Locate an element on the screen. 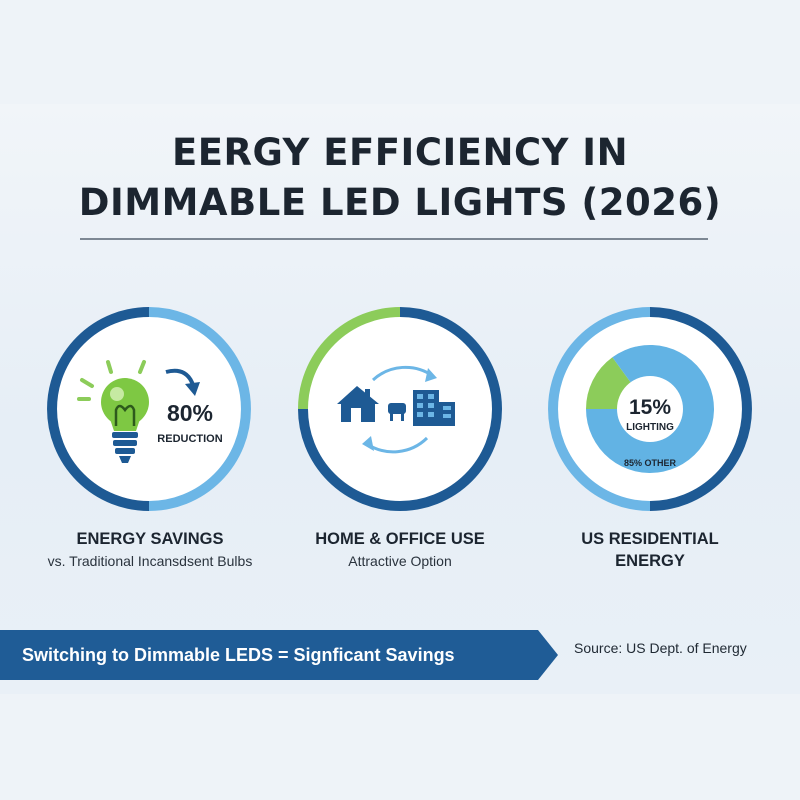  banner-arrow-shape is located at coordinates (279, 655).